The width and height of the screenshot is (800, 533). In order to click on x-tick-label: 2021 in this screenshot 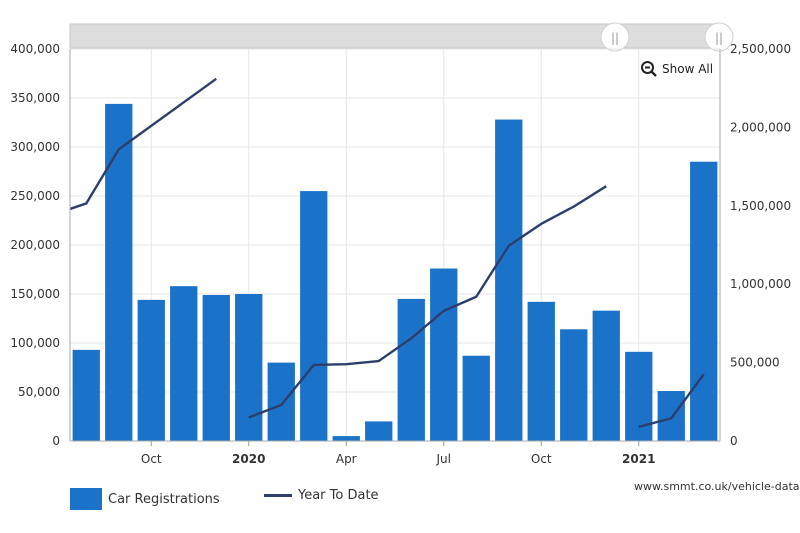, I will do `click(638, 459)`.